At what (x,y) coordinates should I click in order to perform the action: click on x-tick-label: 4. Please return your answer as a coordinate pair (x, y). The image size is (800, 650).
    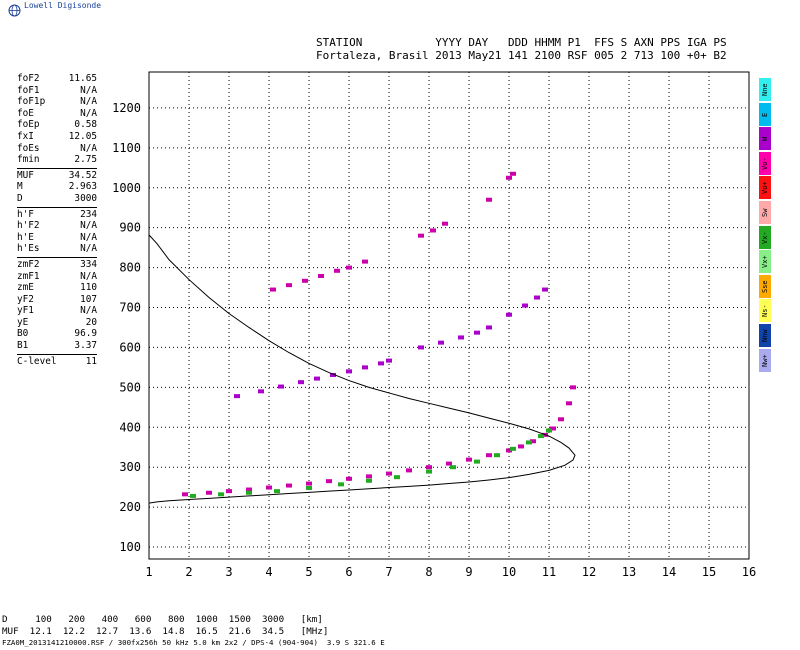
    Looking at the image, I should click on (268, 572).